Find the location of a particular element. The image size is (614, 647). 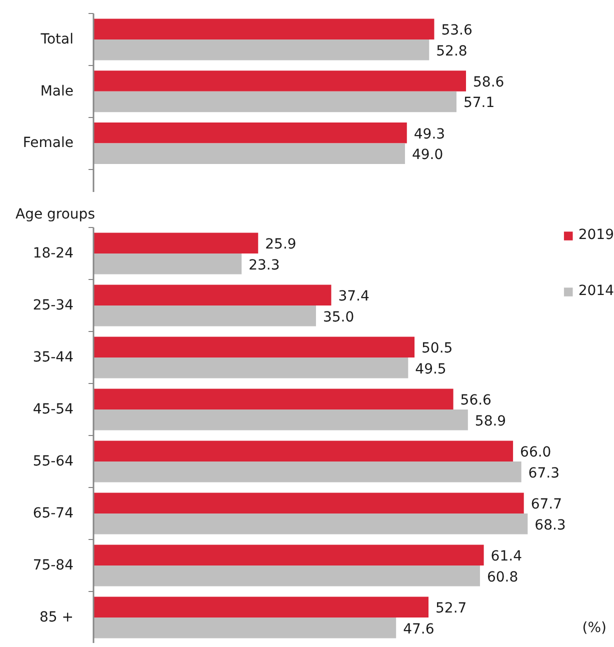

data-label: 25.9 is located at coordinates (280, 244).